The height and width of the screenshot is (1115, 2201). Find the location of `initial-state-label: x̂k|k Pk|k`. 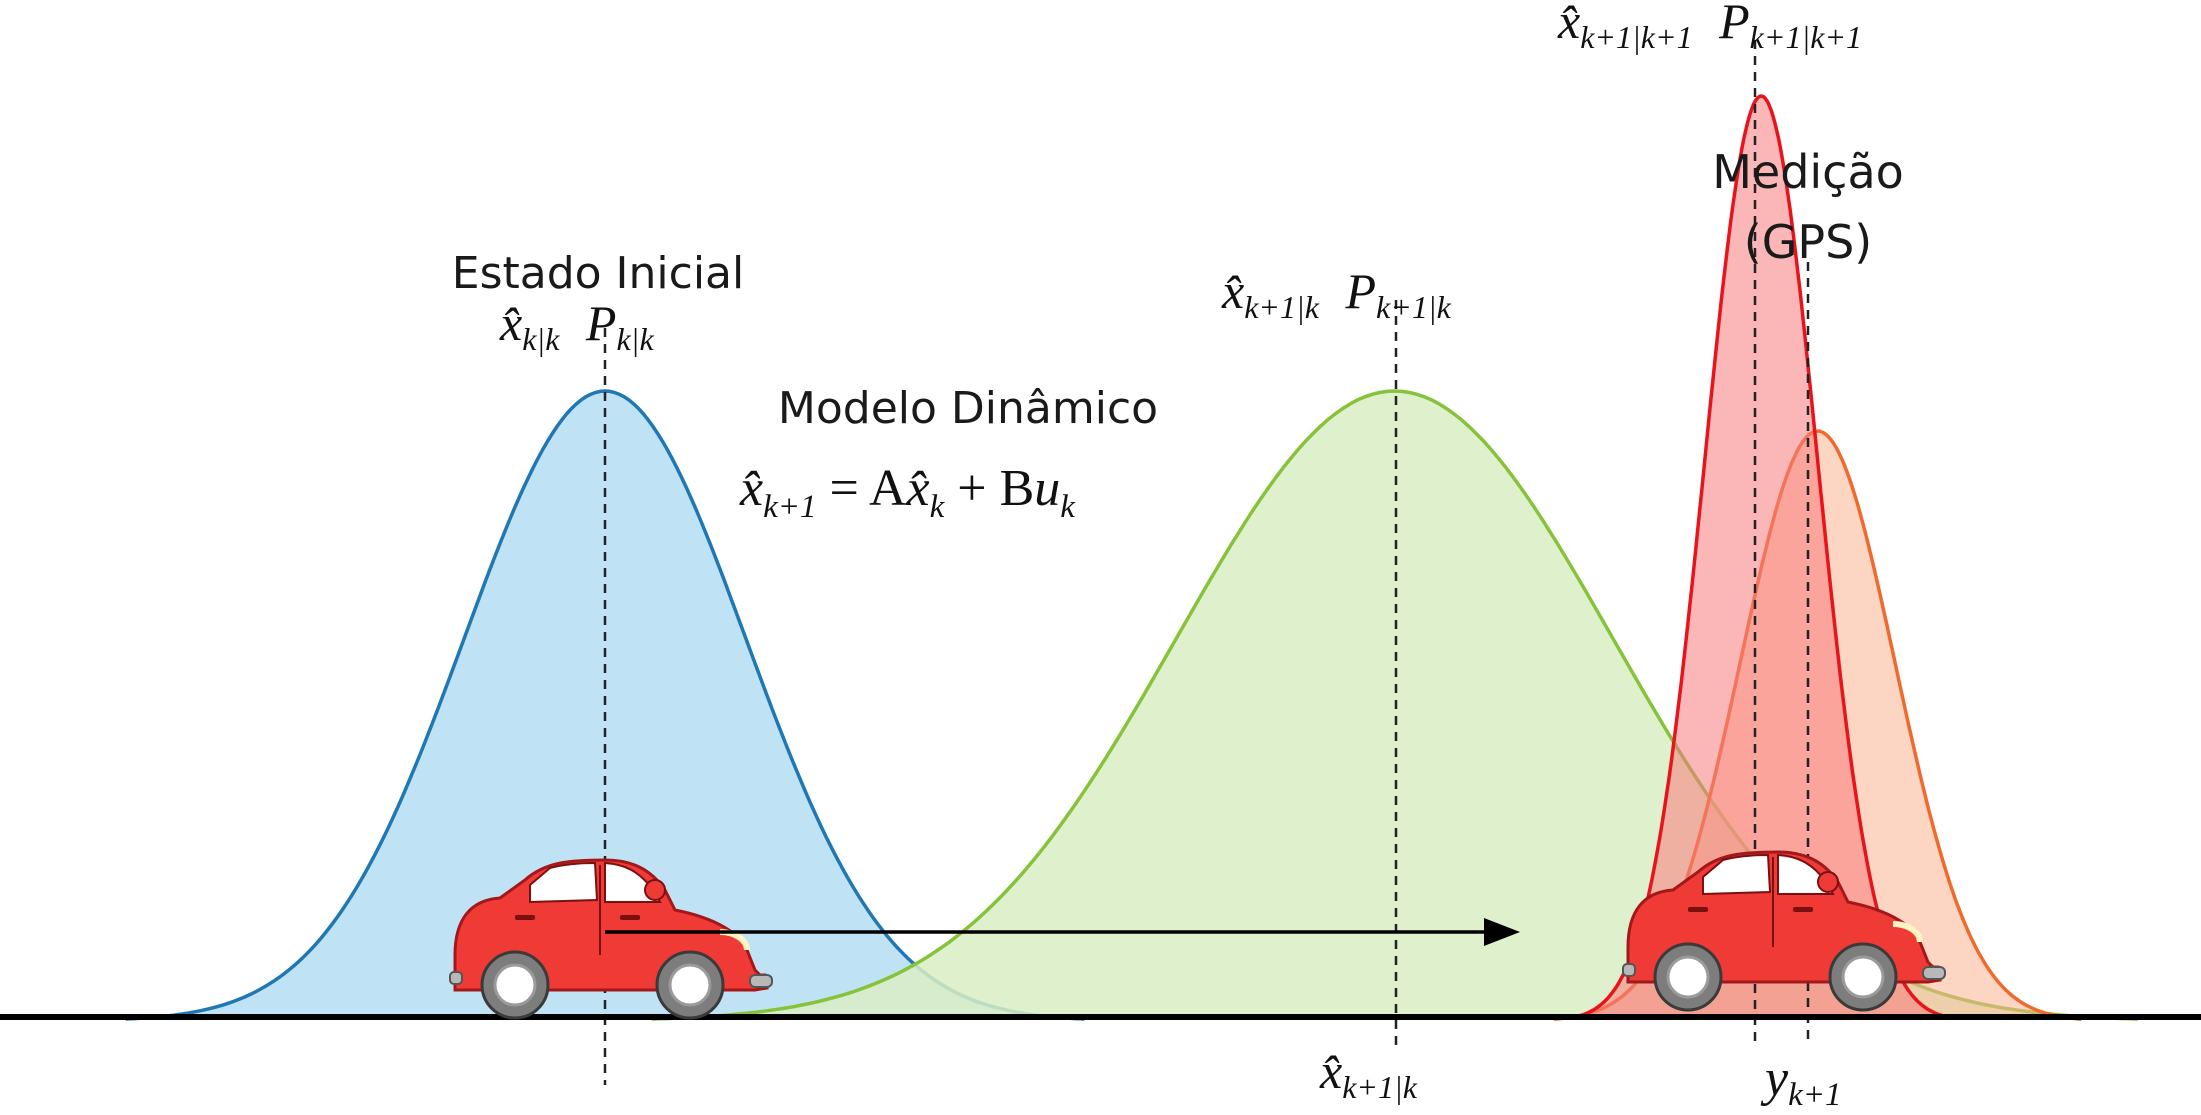

initial-state-label: x̂k|k Pk|k is located at coordinates (576, 328).